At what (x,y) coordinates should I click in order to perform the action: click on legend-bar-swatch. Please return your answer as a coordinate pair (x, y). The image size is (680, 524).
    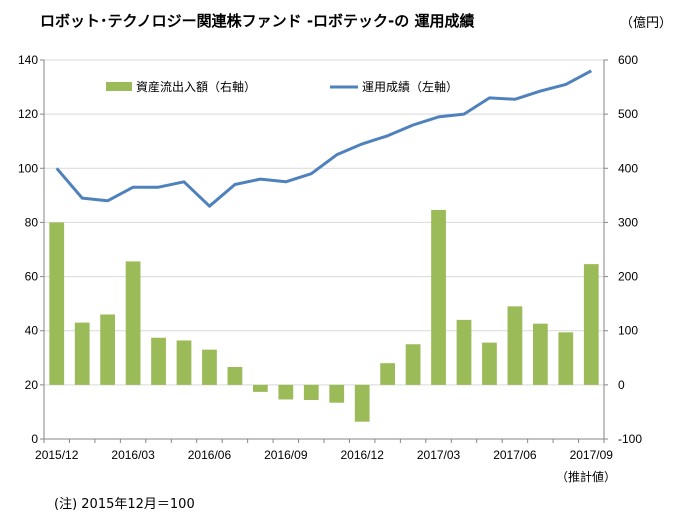
    Looking at the image, I should click on (119, 86).